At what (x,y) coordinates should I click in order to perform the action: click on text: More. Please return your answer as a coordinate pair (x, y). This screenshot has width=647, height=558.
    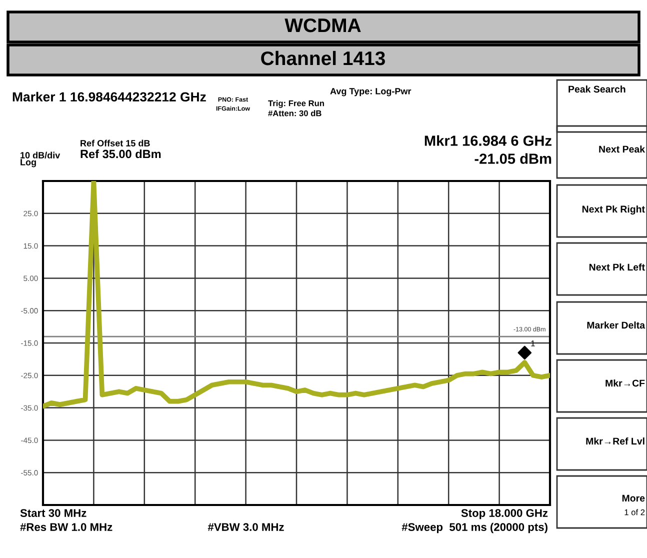
    Looking at the image, I should click on (633, 498).